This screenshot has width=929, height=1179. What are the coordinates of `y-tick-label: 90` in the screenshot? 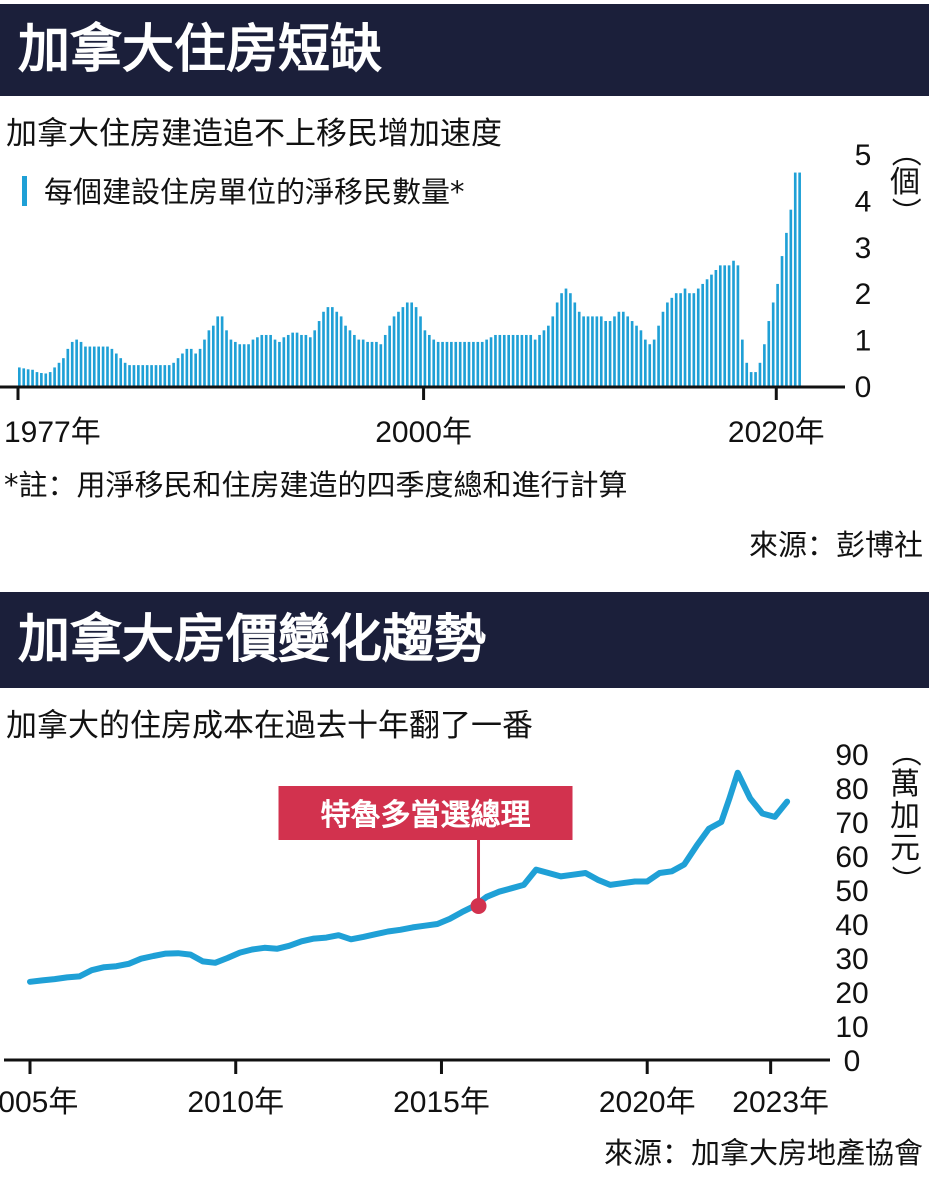 It's located at (851, 755).